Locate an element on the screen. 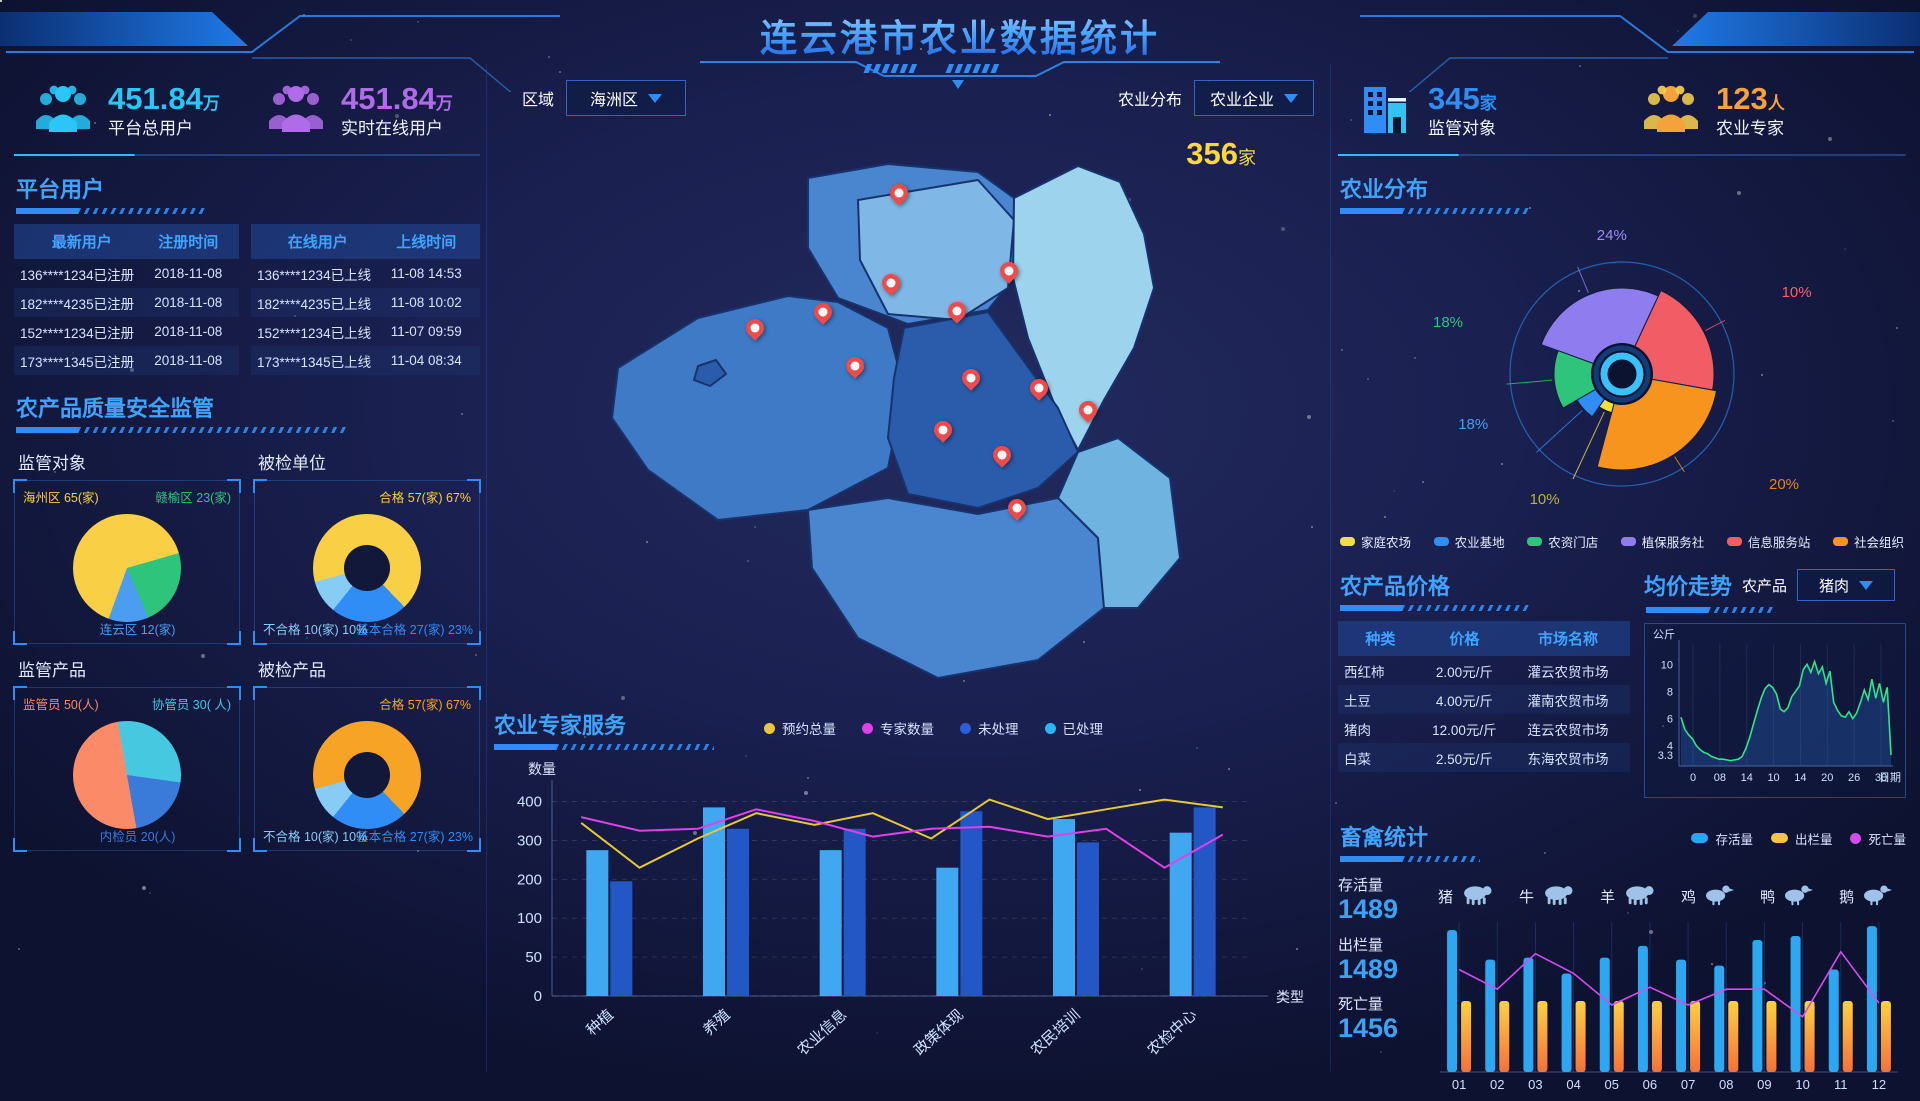 The height and width of the screenshot is (1101, 1920). legend-item: 存活量 is located at coordinates (1722, 838).